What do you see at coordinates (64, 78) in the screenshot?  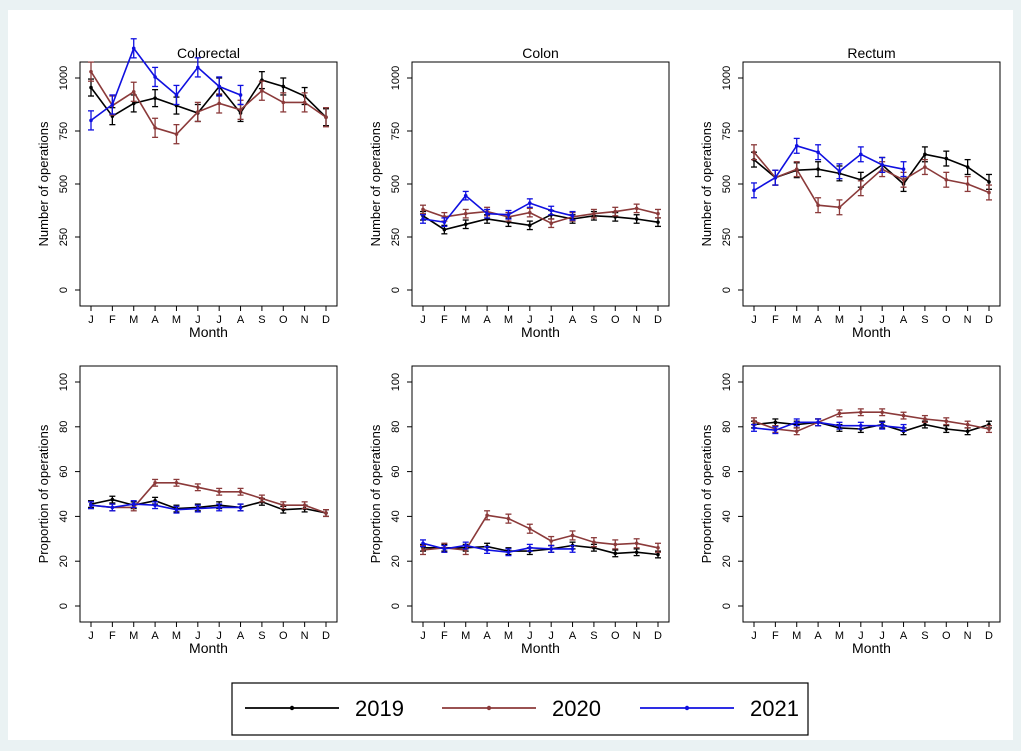 I see `panel-1-ytick-label: 1000` at bounding box center [64, 78].